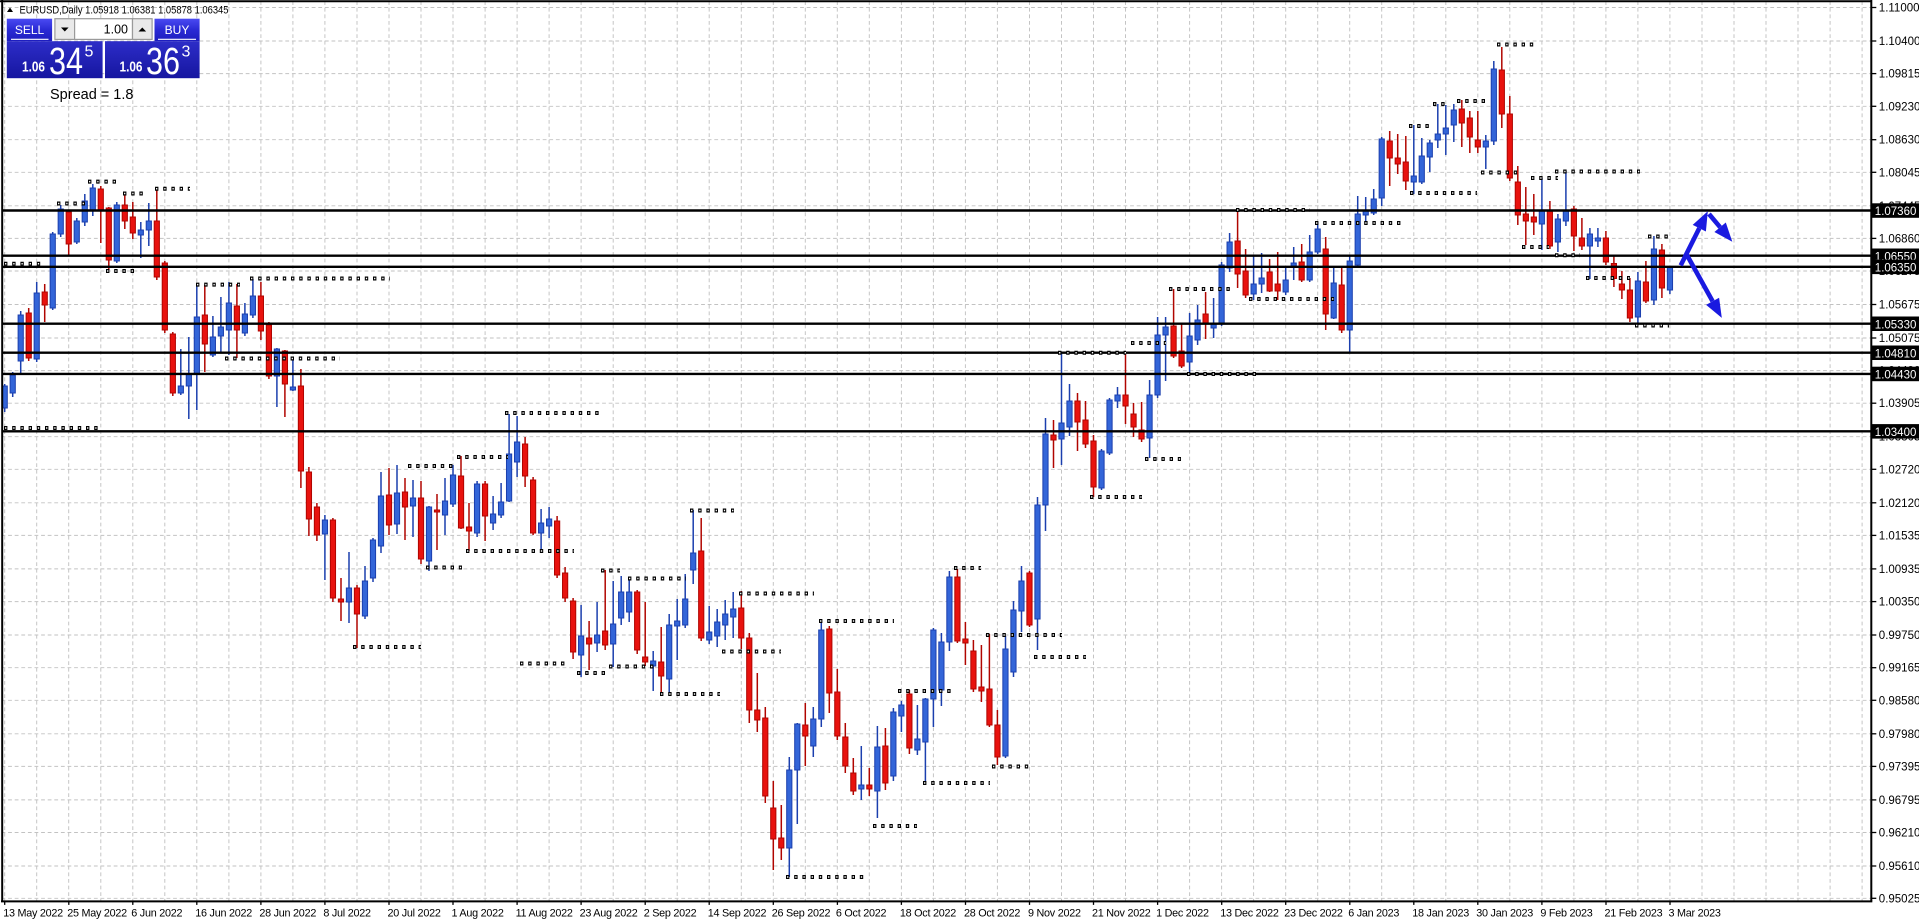  I want to click on svg-text: 2 Sep 2022, so click(670, 914).